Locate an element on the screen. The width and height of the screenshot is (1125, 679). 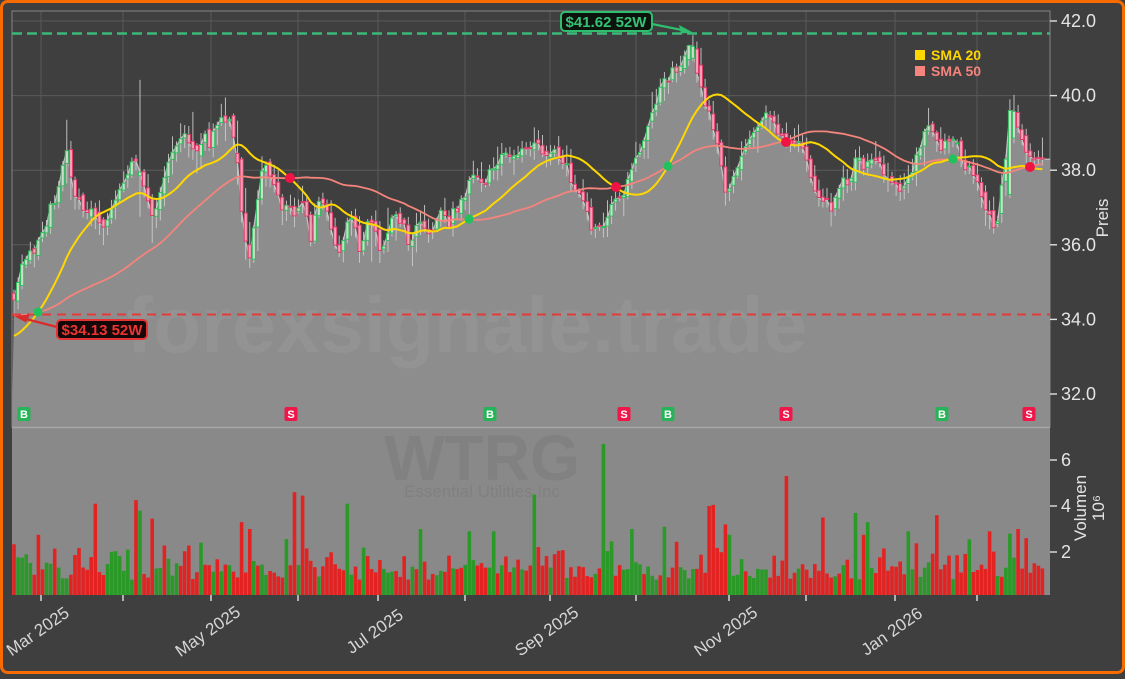
svg-text: $34.13 52W is located at coordinates (103, 330).